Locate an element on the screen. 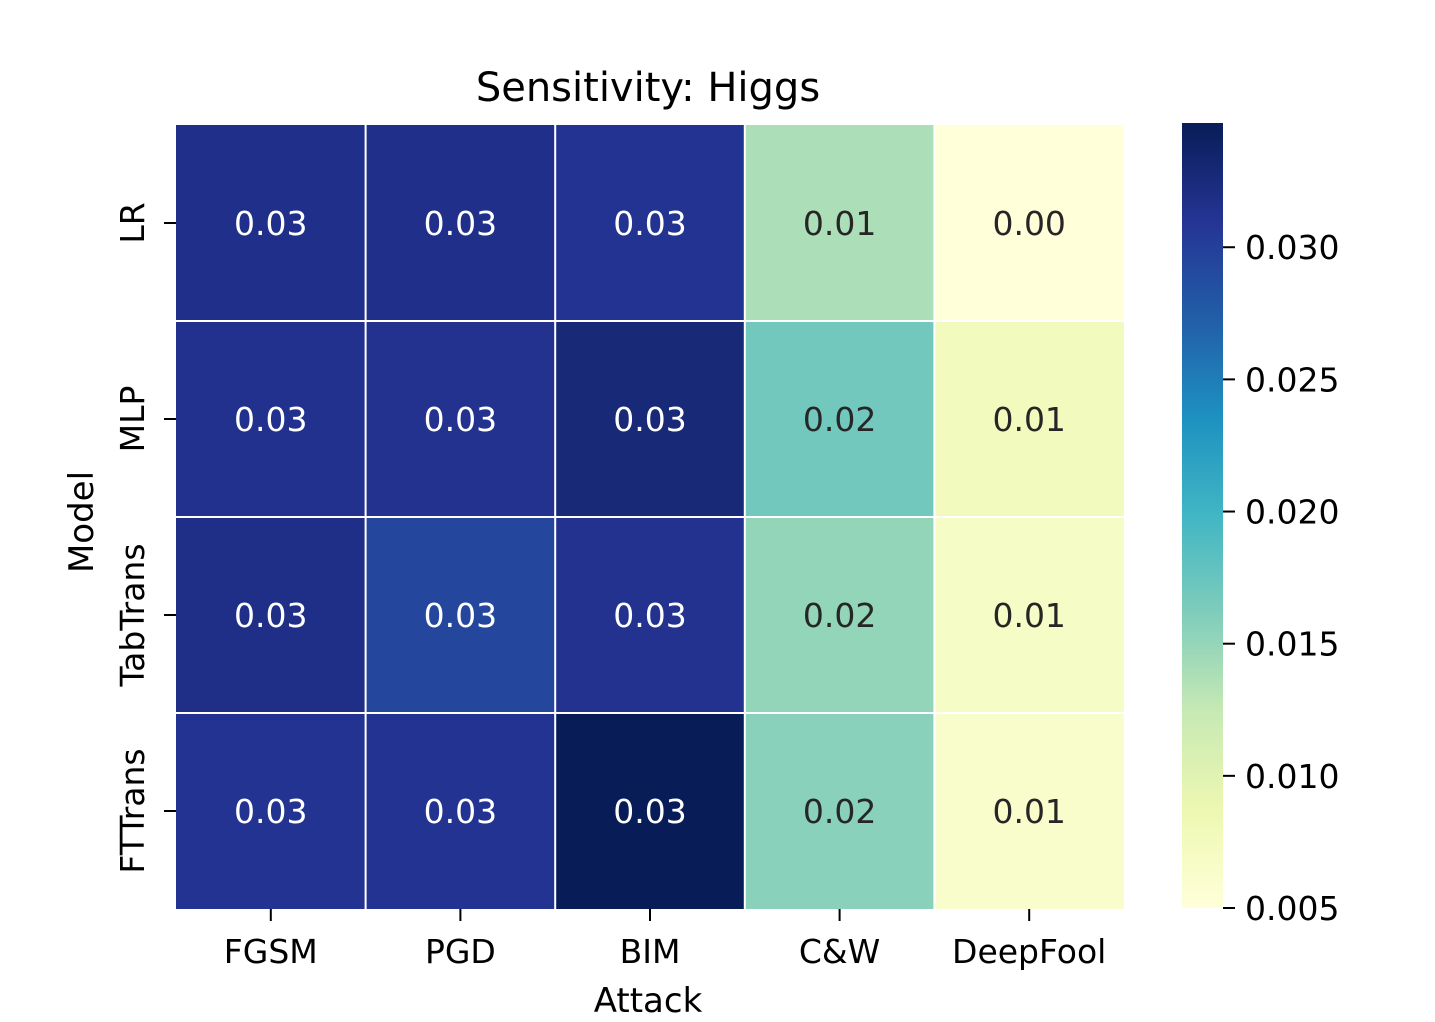 Image resolution: width=1435 pixels, height=1022 pixels. colorbar-tick-label: 0.025 is located at coordinates (1292, 379).